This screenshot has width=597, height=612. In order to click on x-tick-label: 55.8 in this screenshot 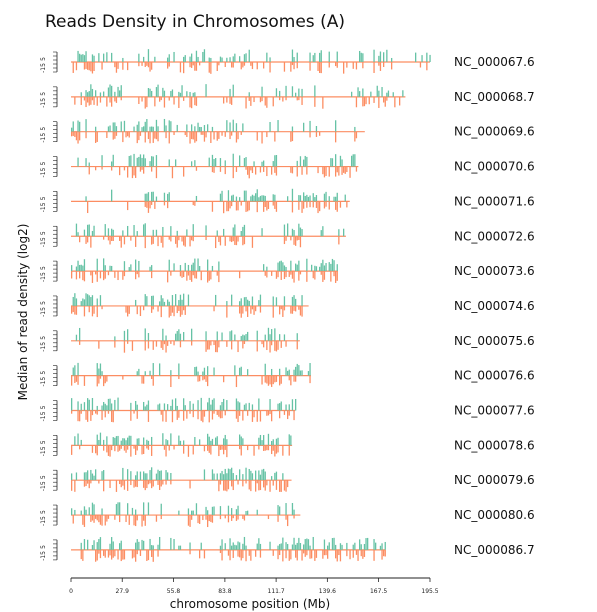, I will do `click(174, 591)`.